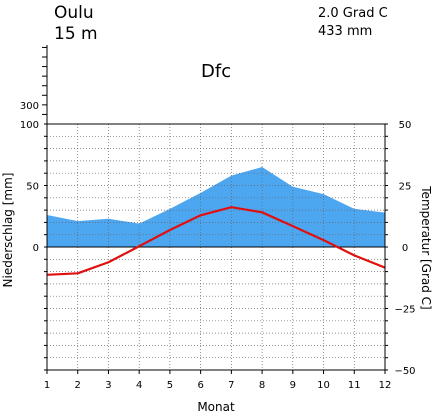  I want to click on right-tick-label: −50, so click(404, 371).